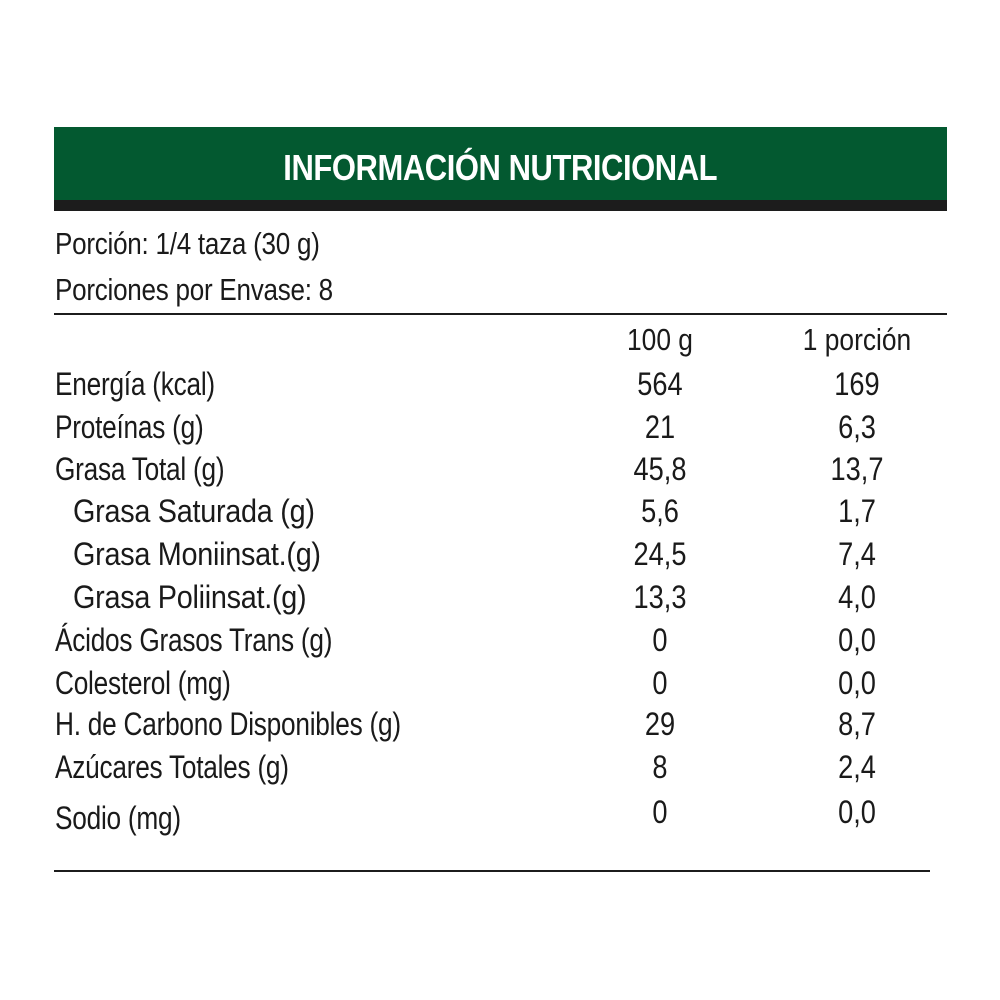 This screenshot has height=1000, width=1000. I want to click on value-portion: 6,3, so click(857, 427).